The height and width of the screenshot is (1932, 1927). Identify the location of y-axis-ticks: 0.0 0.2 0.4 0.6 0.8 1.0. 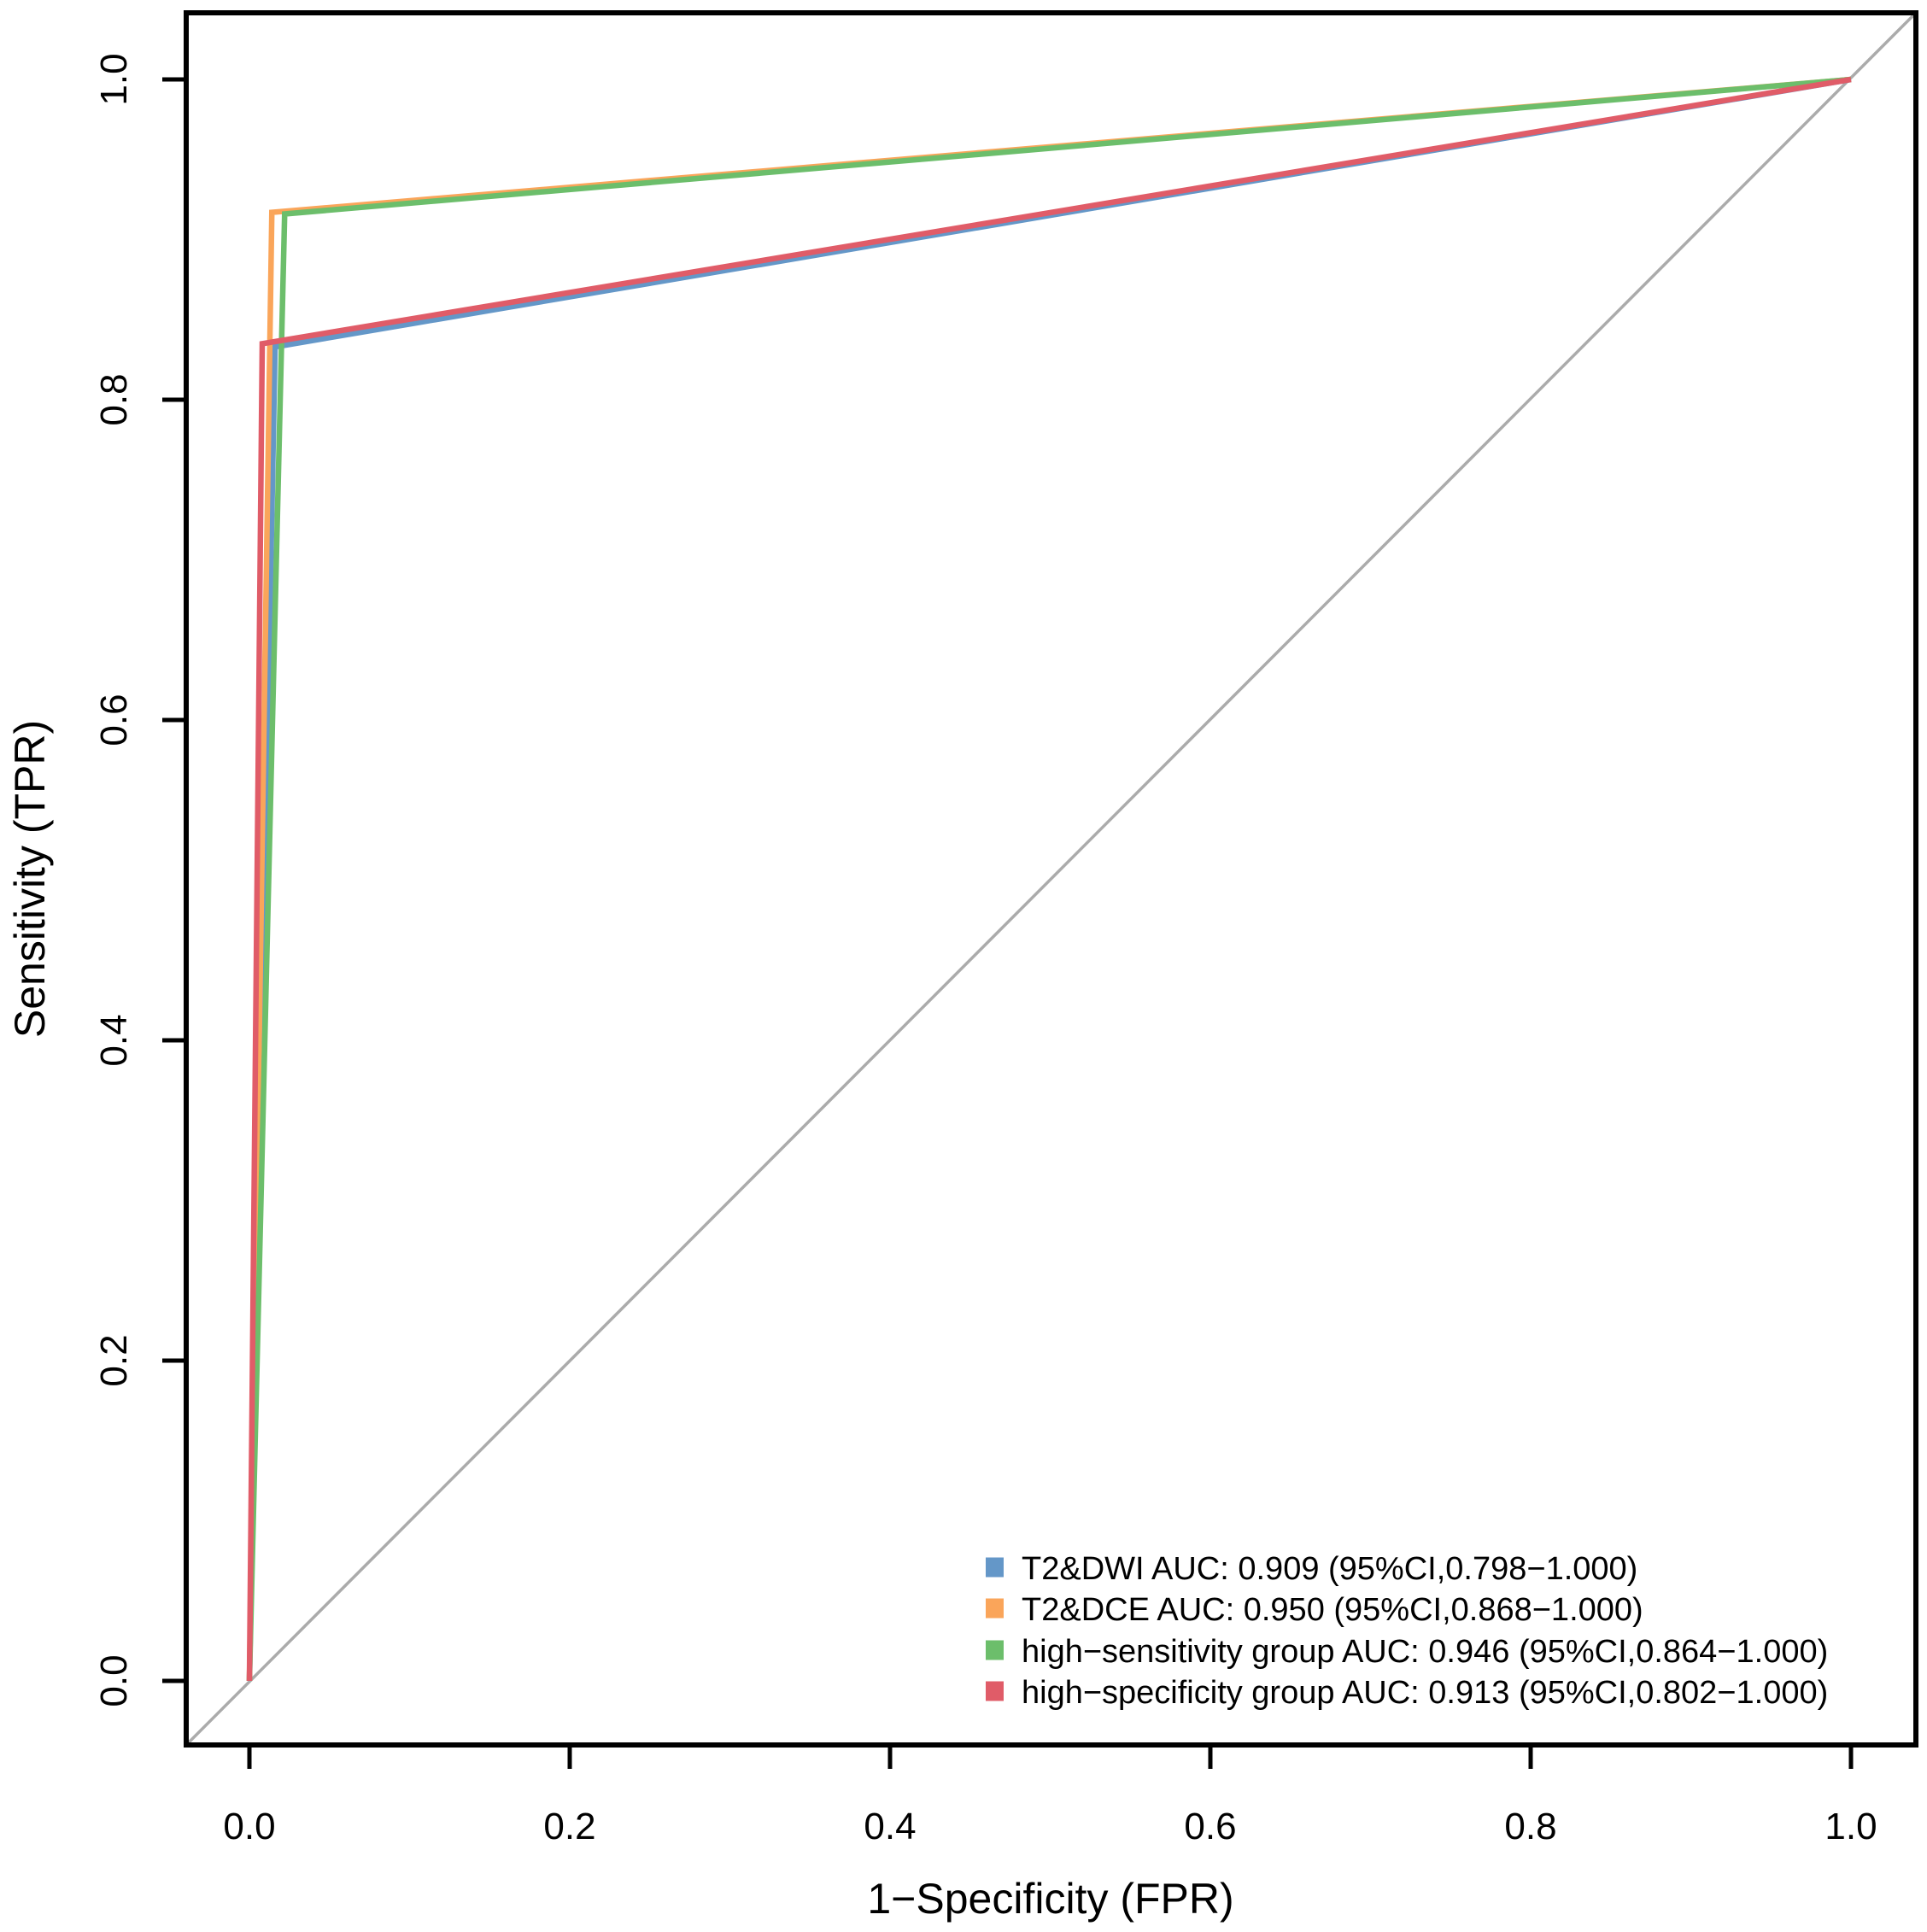
(139, 880).